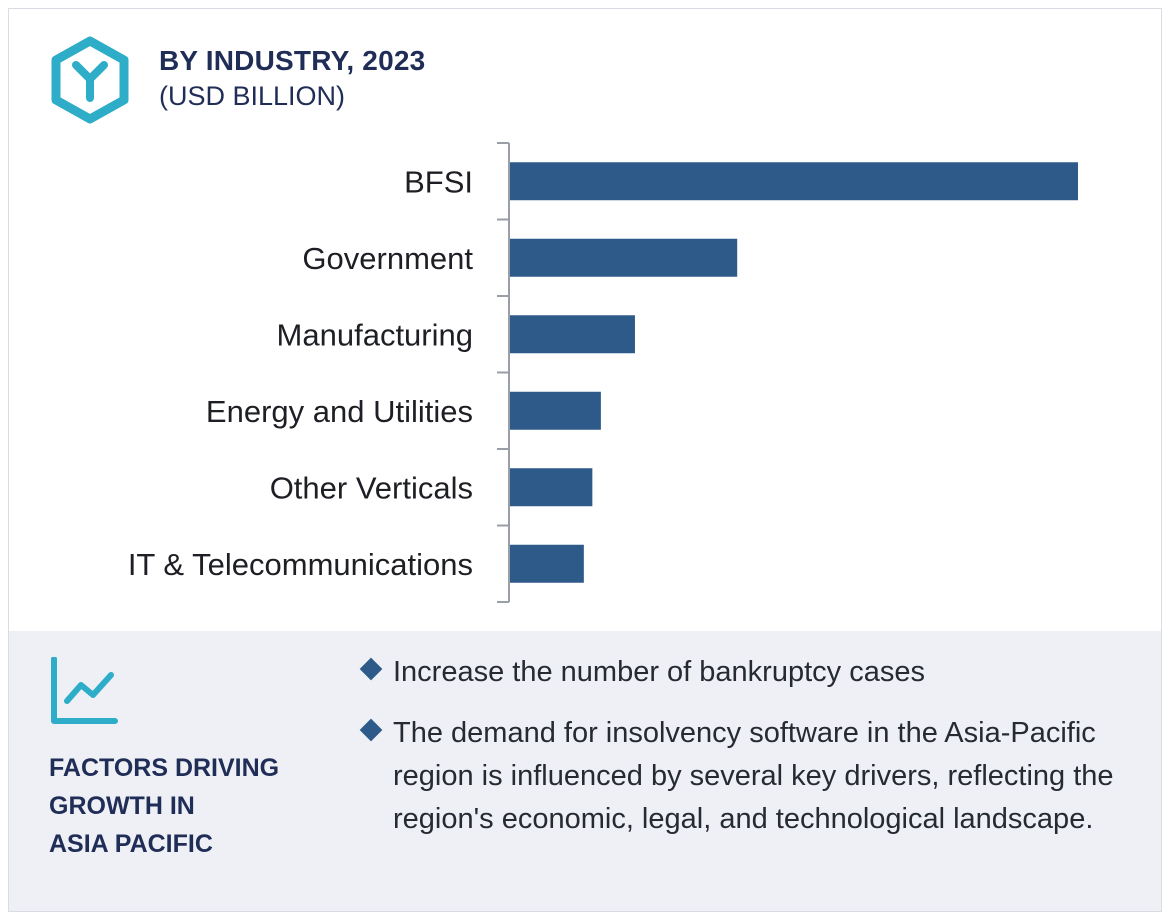 The height and width of the screenshot is (920, 1170). I want to click on category-label: Other Verticals, so click(371, 487).